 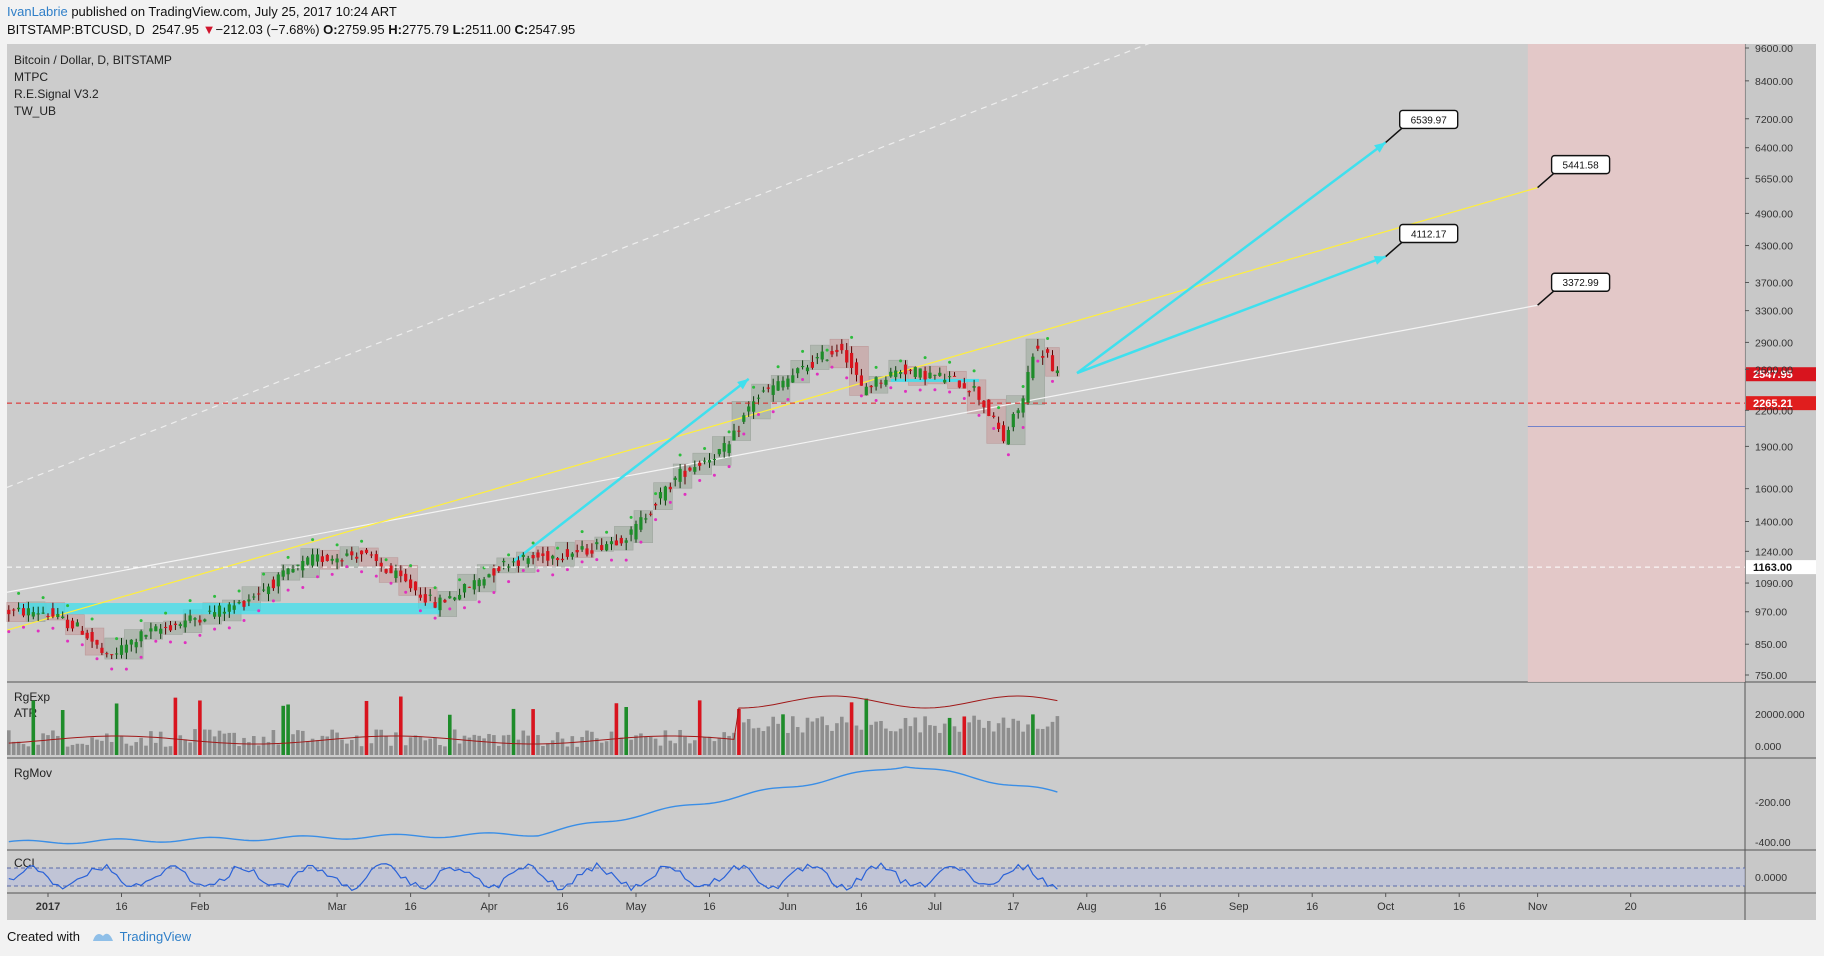 What do you see at coordinates (533, 877) in the screenshot?
I see `cci-line` at bounding box center [533, 877].